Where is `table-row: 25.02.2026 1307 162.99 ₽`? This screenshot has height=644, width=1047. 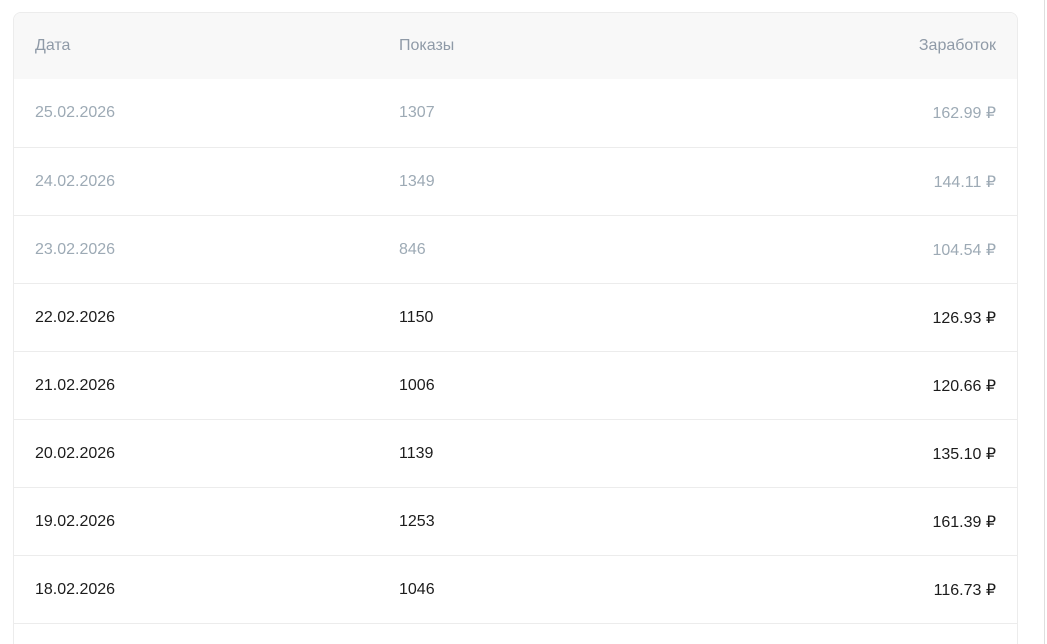 table-row: 25.02.2026 1307 162.99 ₽ is located at coordinates (515, 113).